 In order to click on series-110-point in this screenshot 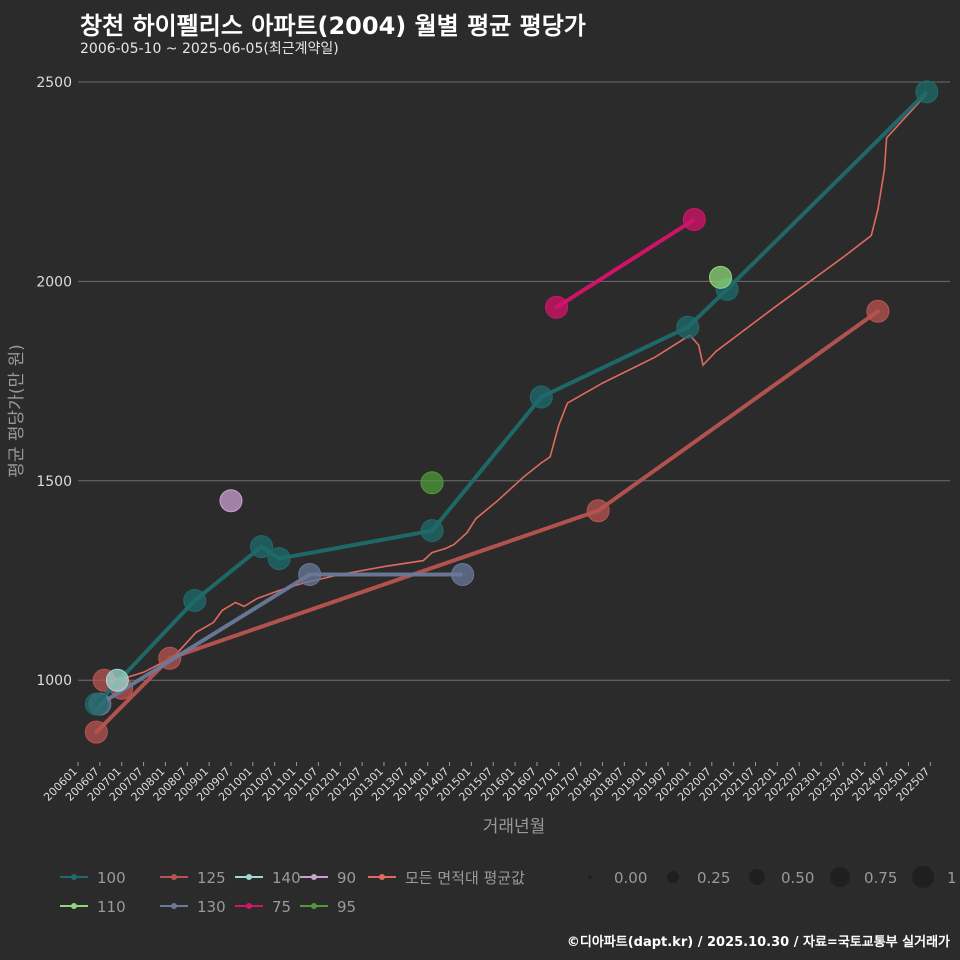, I will do `click(721, 277)`.